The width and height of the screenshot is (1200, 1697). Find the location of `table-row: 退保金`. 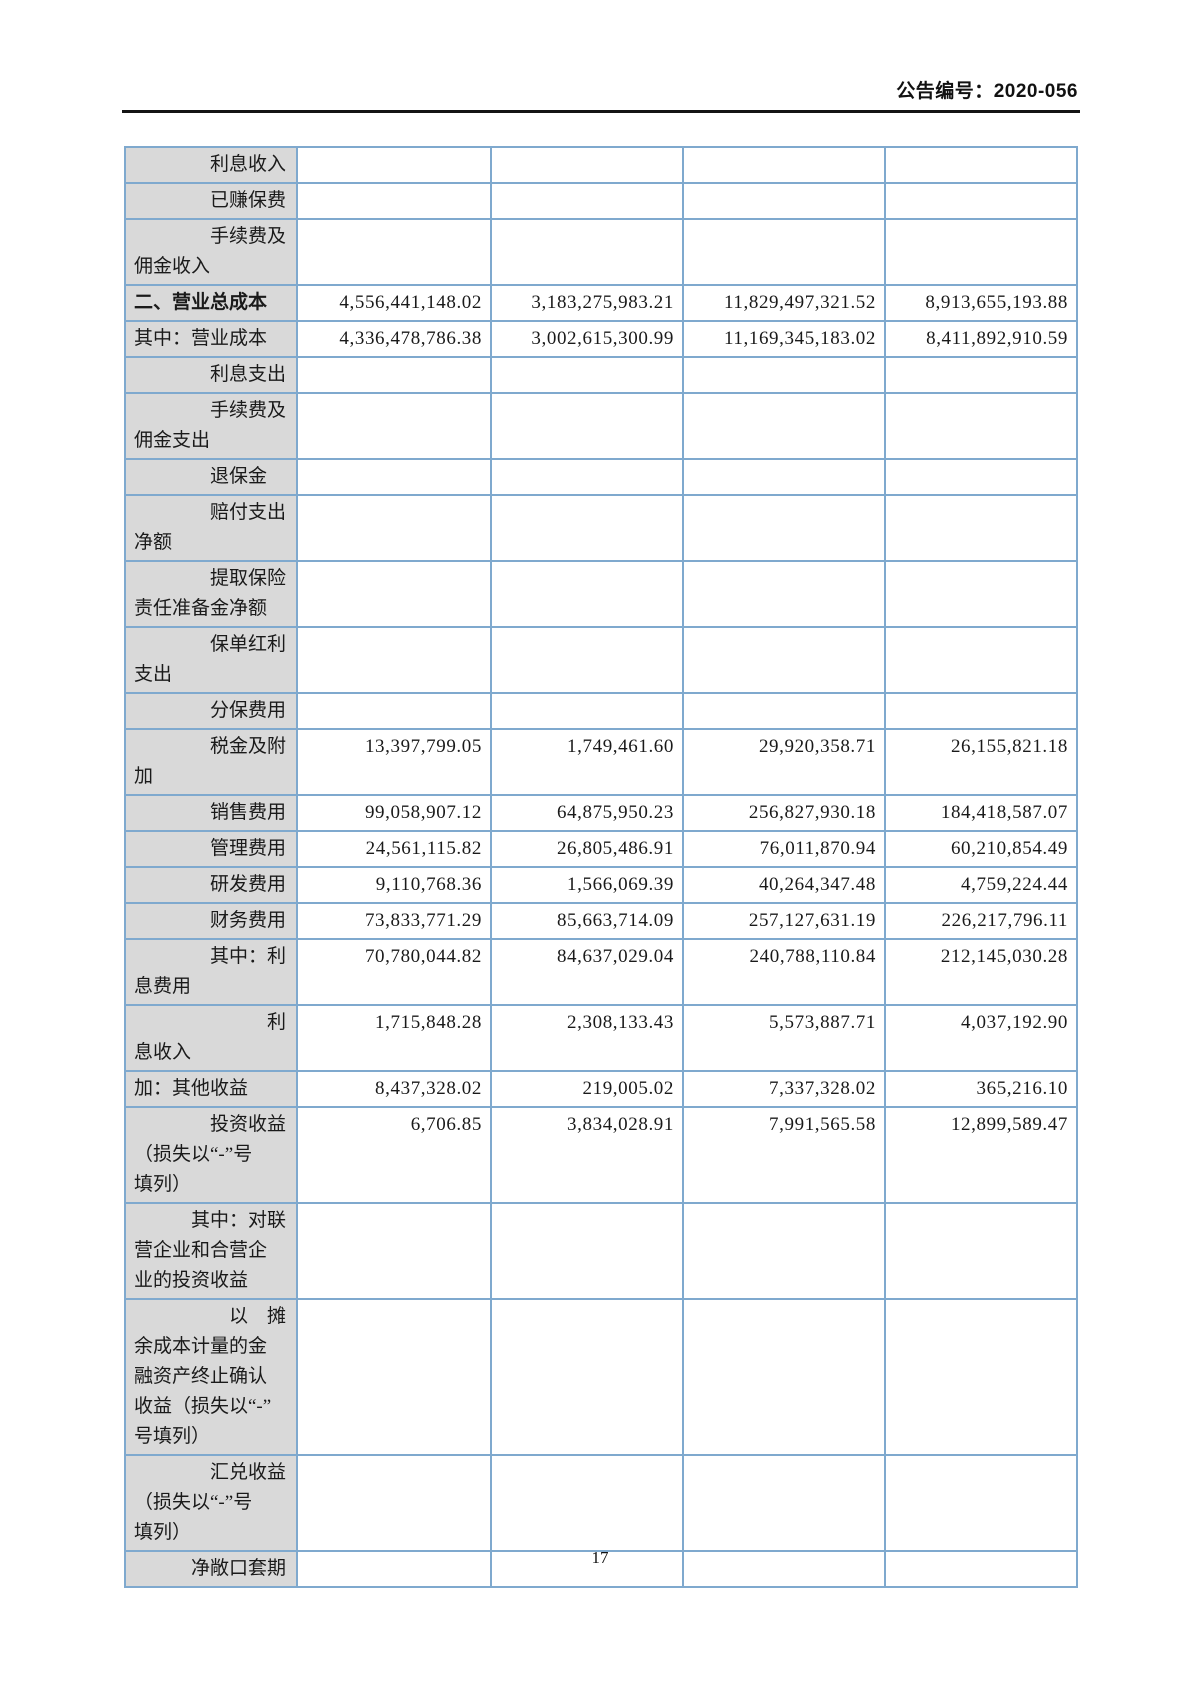

table-row: 退保金 is located at coordinates (601, 477).